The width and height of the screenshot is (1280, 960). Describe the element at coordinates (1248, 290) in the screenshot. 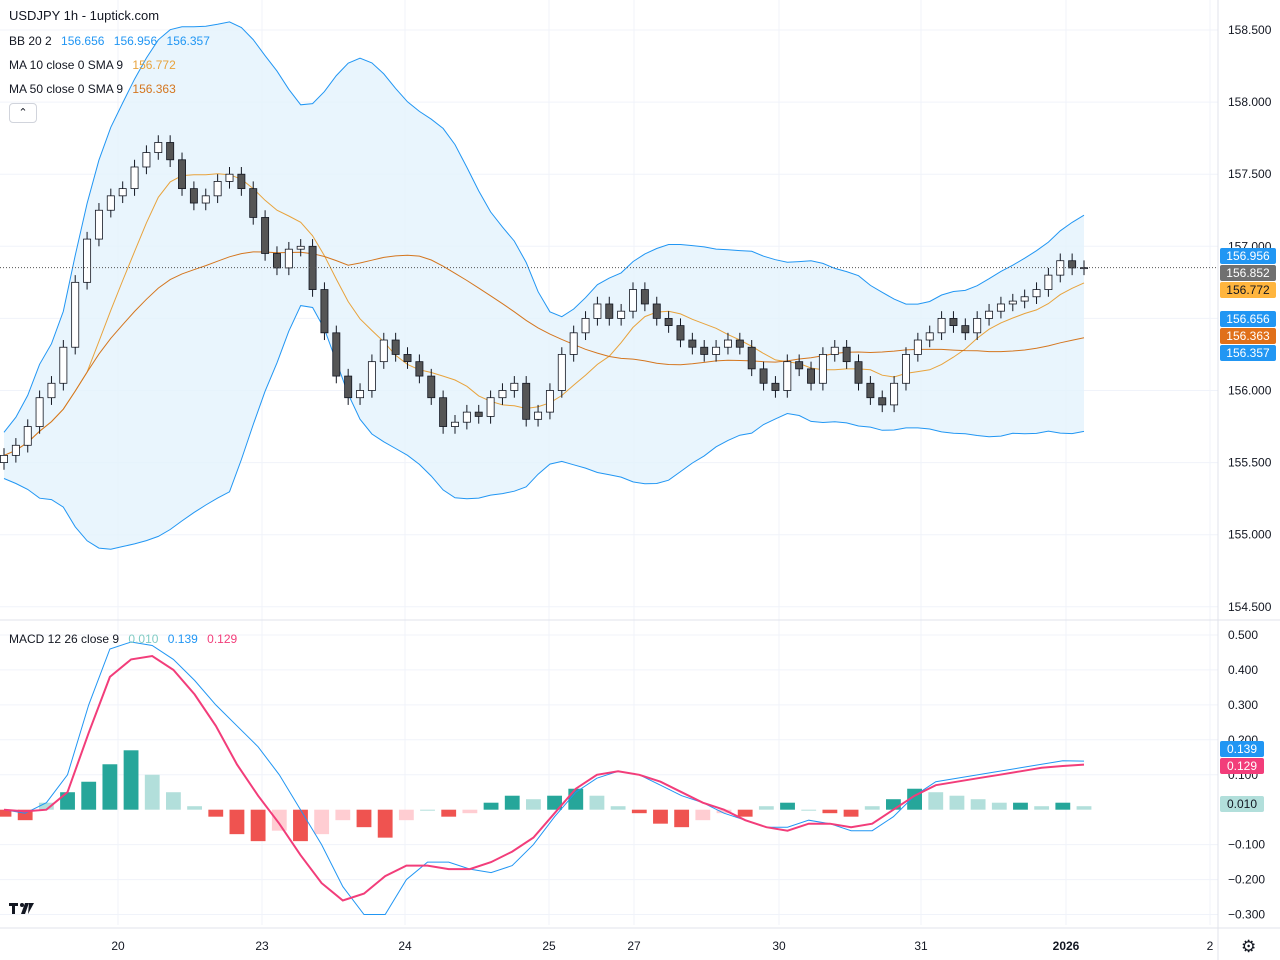

I see `price-badge-label: 156.772` at that location.